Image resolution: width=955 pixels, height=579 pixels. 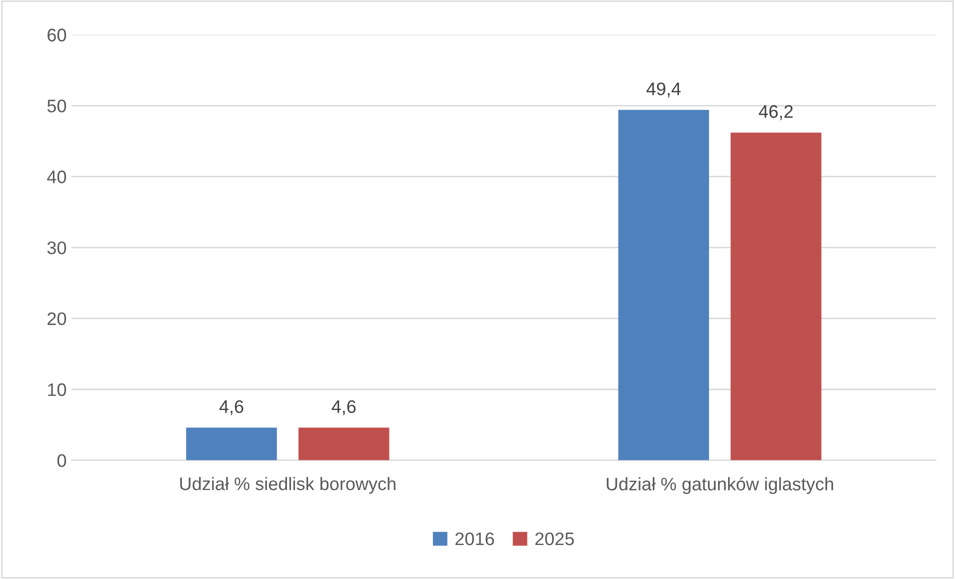 I want to click on y-tick-label: 0, so click(x=61, y=461).